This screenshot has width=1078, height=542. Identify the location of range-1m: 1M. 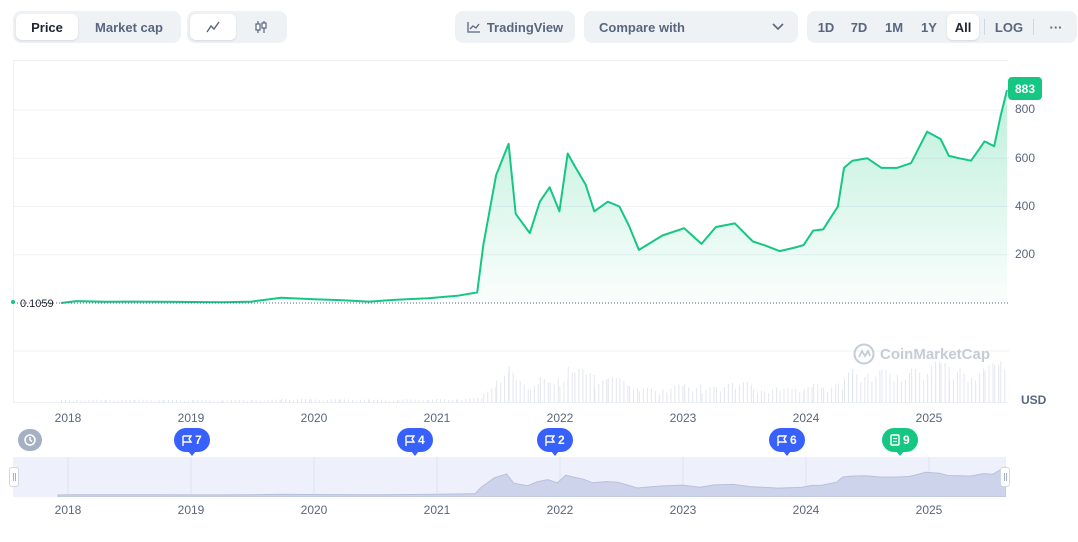
(894, 27).